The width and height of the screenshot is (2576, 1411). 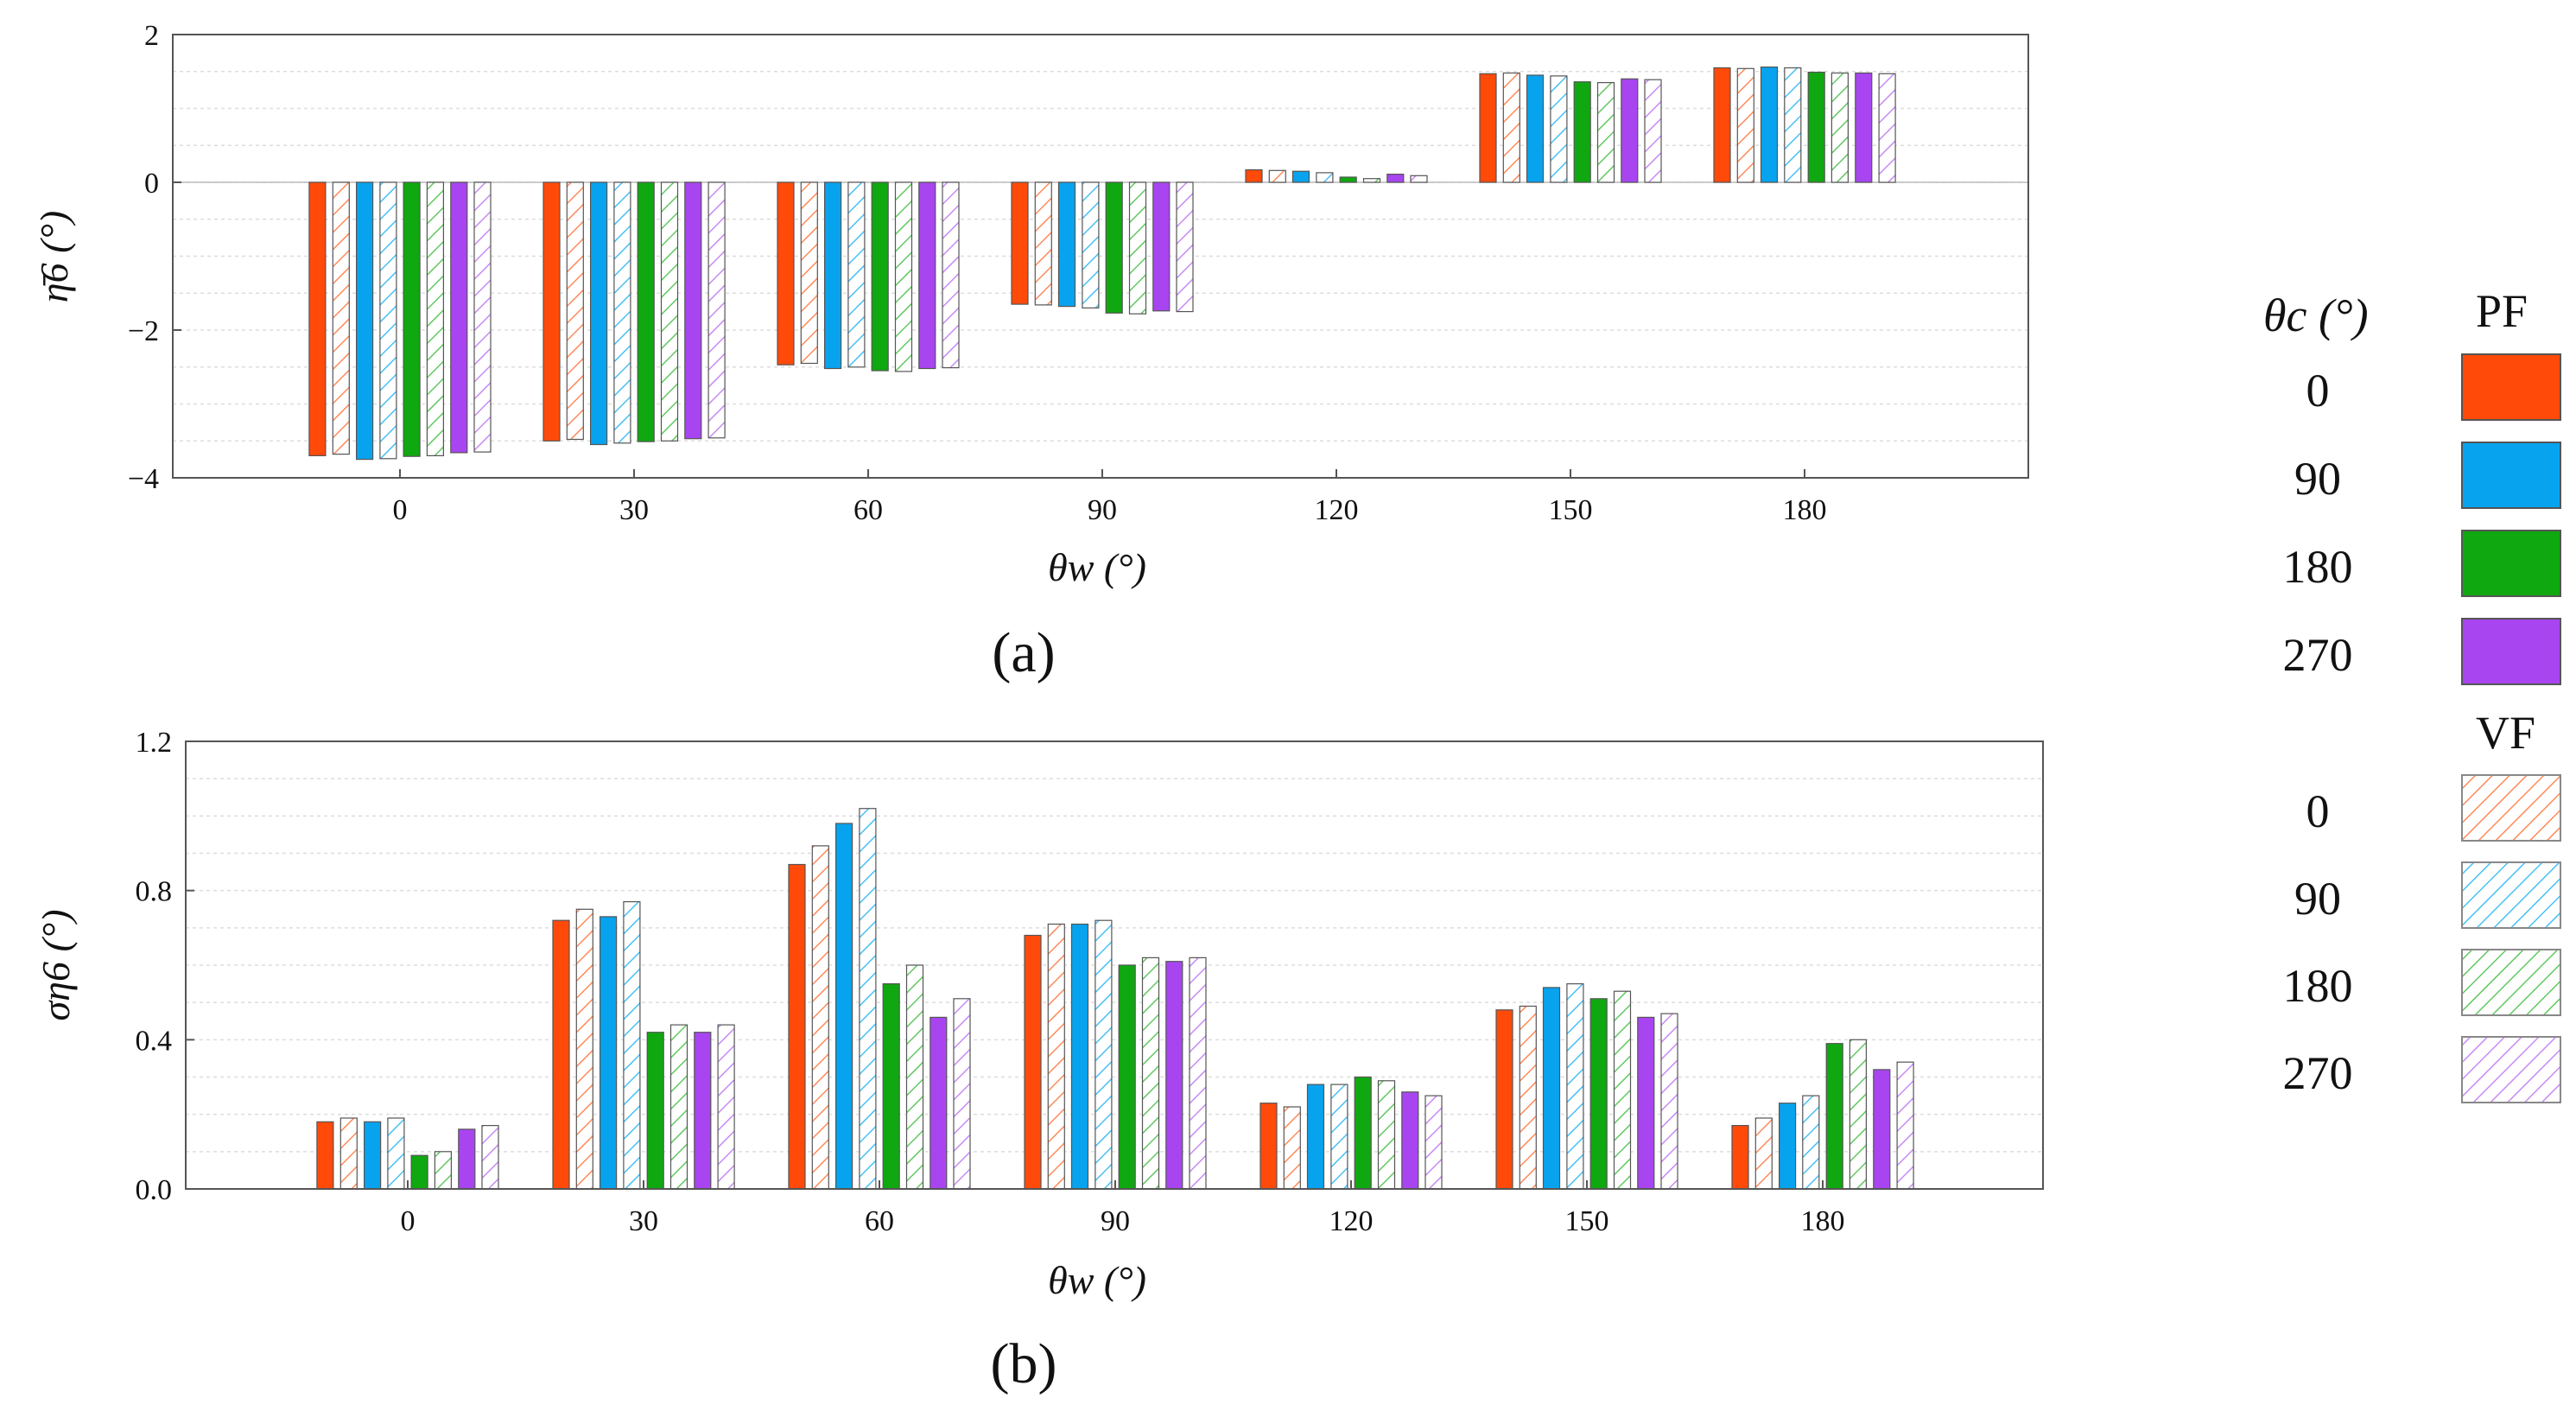 What do you see at coordinates (2318, 567) in the screenshot?
I see `legend-pf-label-theta-180: 180` at bounding box center [2318, 567].